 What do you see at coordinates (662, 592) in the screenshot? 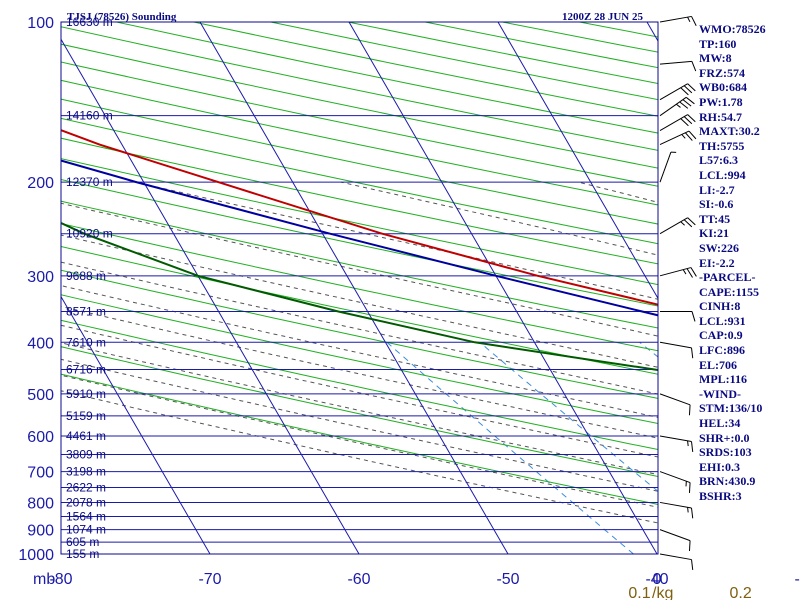
I see `mixing-ratio-unit: /kg` at bounding box center [662, 592].